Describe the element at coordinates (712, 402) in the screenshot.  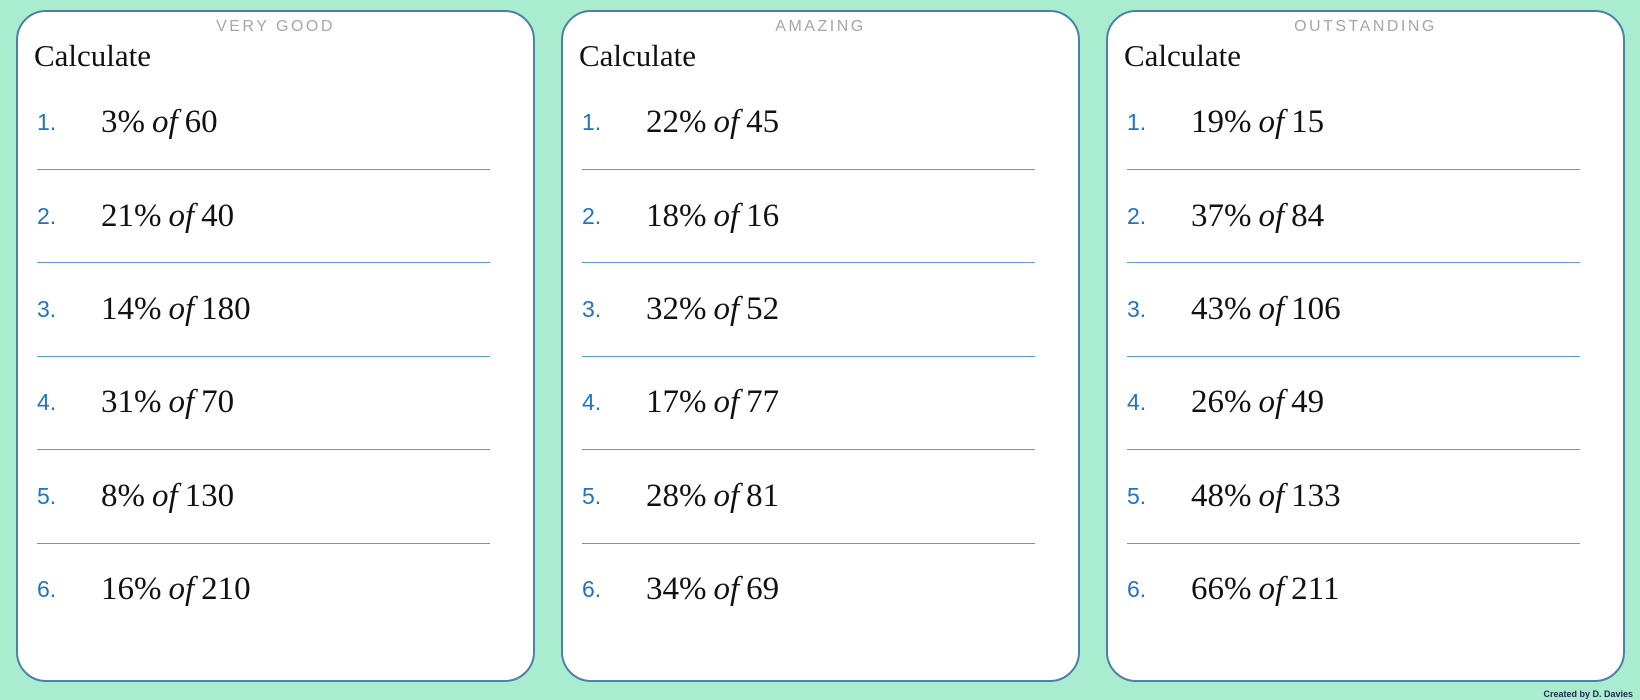
I see `problem-text: 17% of 77` at that location.